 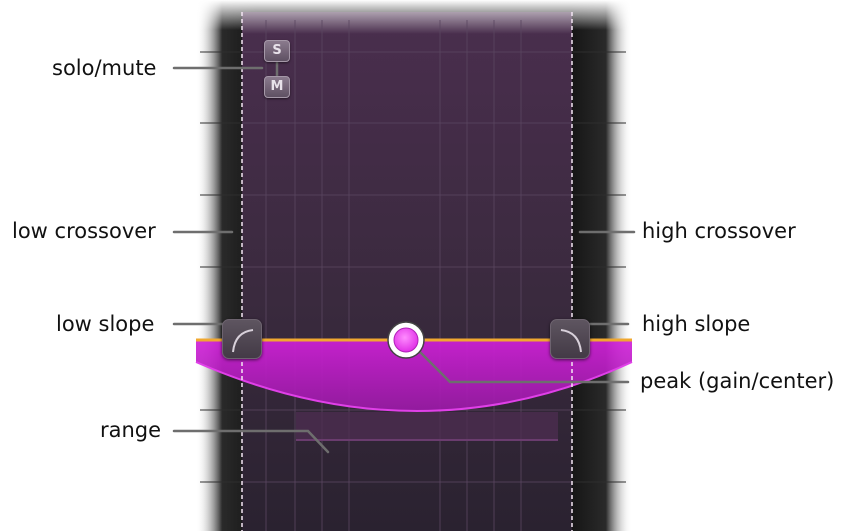 What do you see at coordinates (277, 87) in the screenshot?
I see `mute-button: M` at bounding box center [277, 87].